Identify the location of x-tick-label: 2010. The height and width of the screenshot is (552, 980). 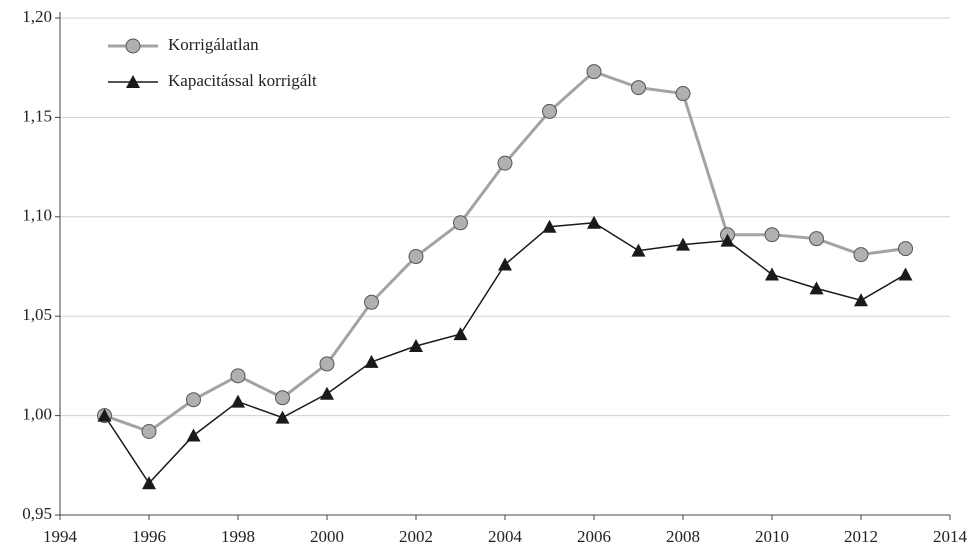
(772, 536).